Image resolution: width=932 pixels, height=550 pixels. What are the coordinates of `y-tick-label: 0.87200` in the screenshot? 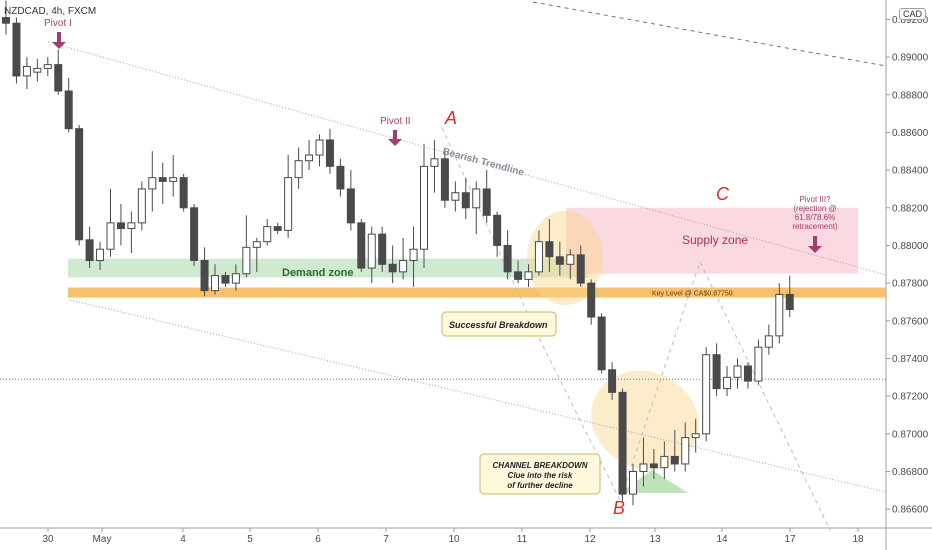 It's located at (910, 397).